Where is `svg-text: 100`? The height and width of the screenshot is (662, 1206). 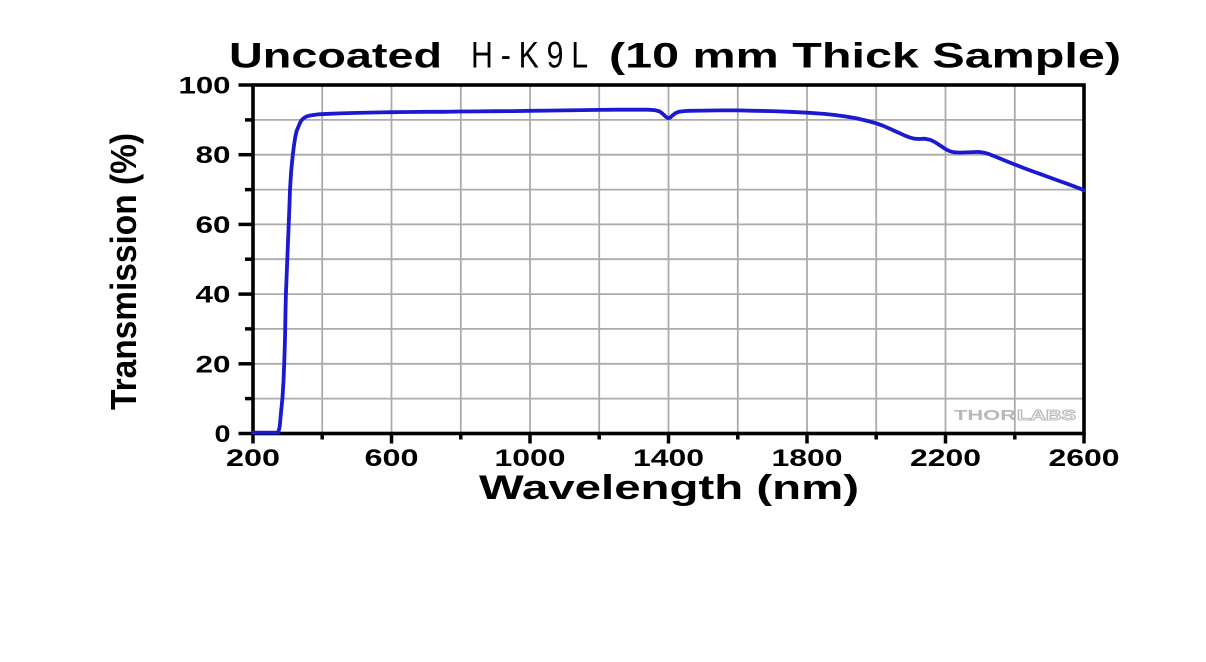 svg-text: 100 is located at coordinates (205, 86).